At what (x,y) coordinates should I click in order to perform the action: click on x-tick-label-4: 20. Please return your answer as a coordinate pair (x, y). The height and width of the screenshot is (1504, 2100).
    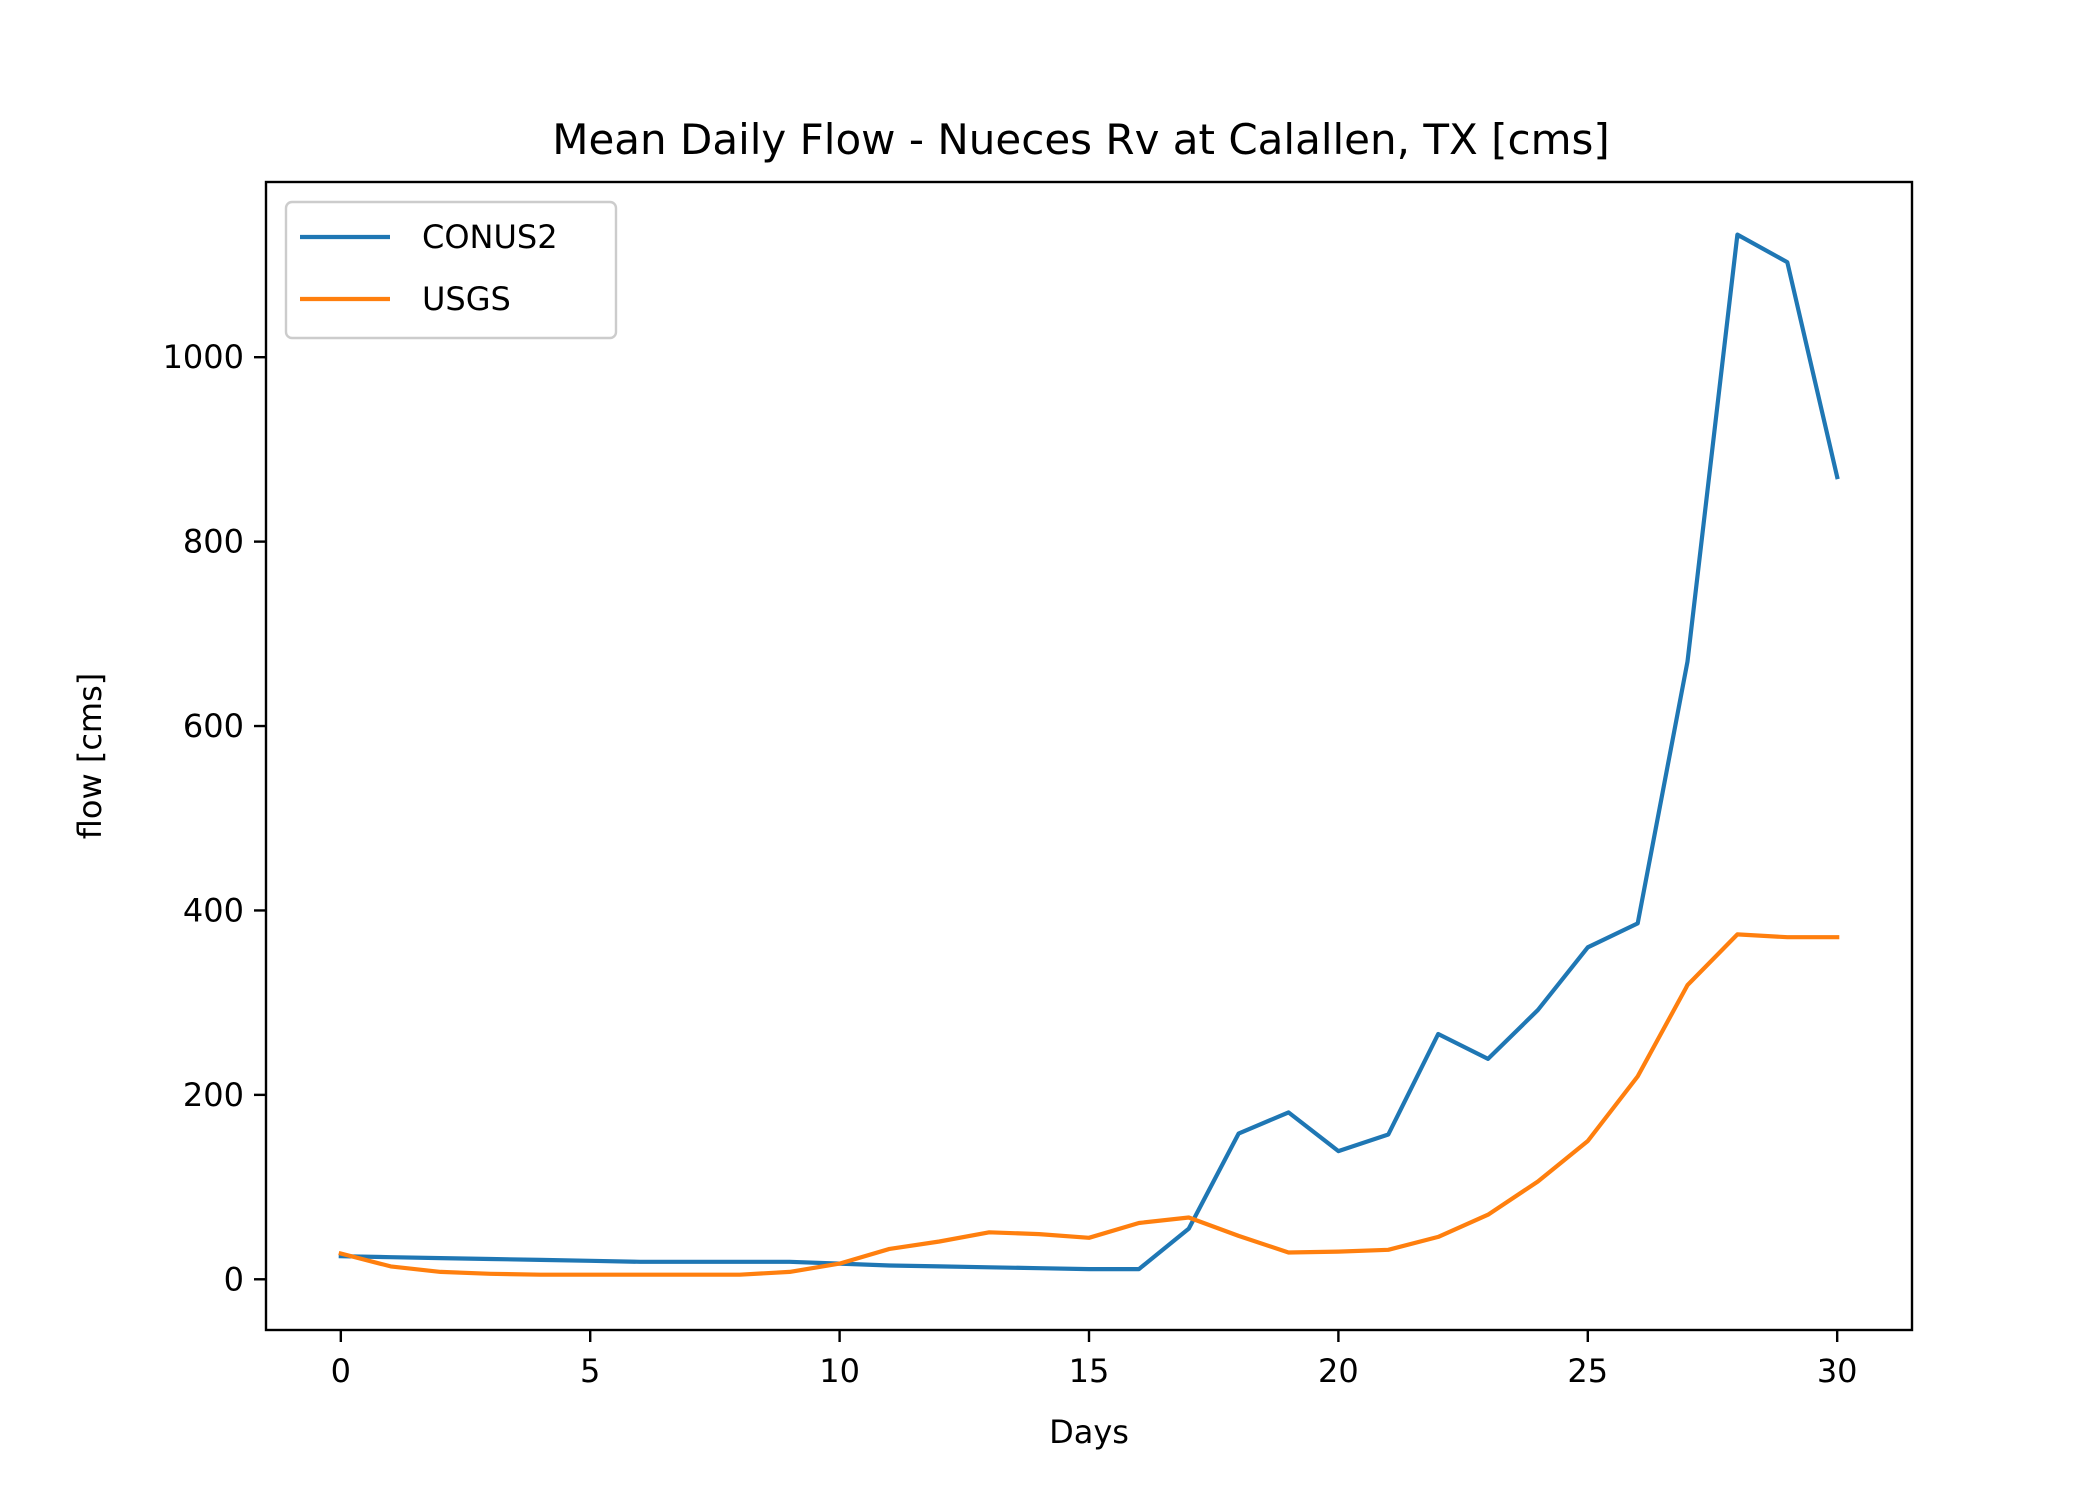
    Looking at the image, I should click on (1338, 1371).